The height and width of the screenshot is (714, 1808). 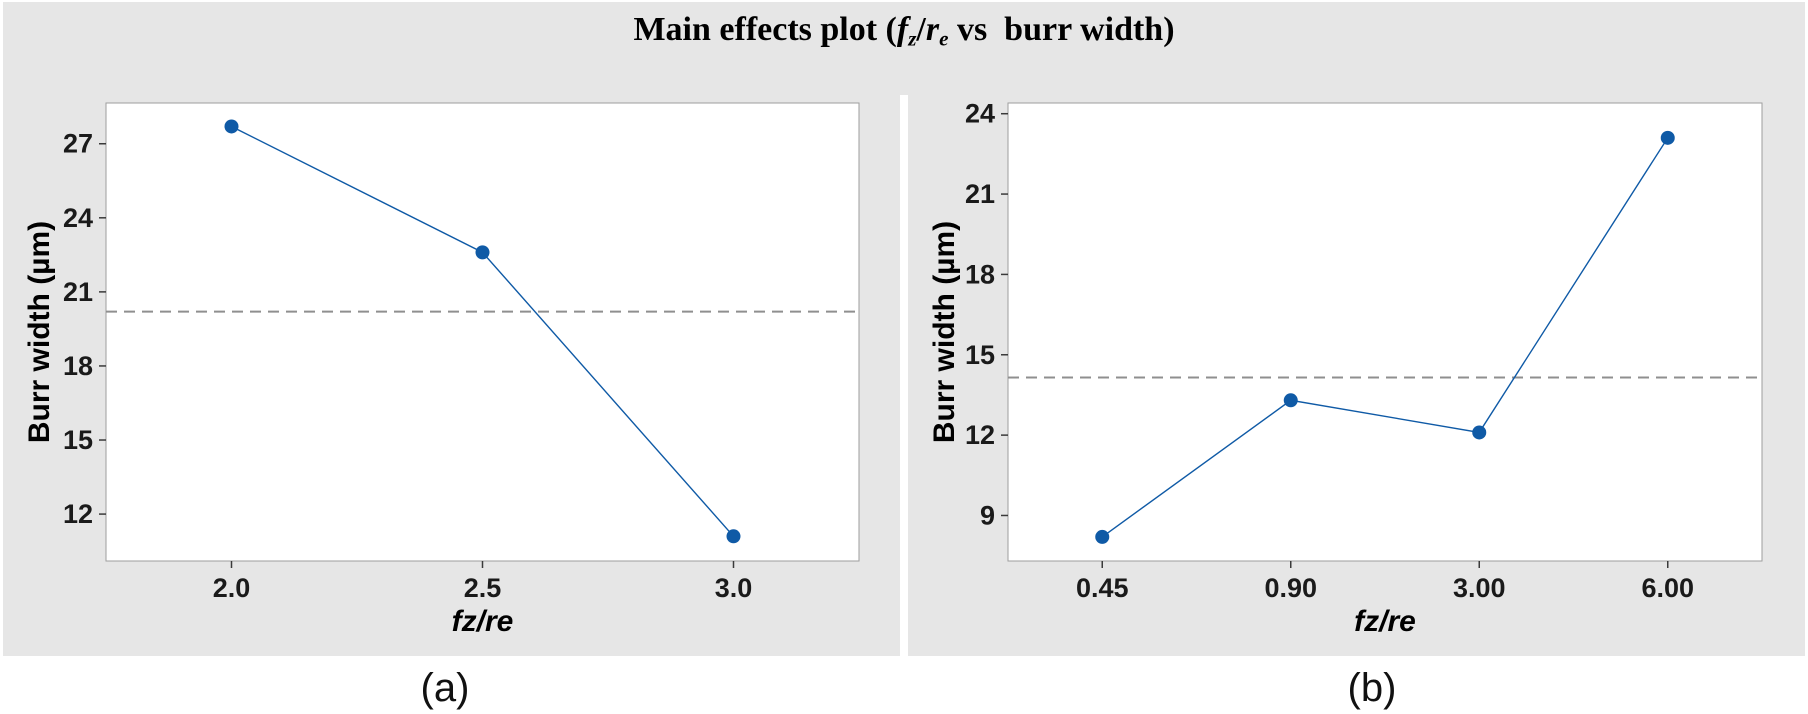 I want to click on caption-b: (b), so click(x=1372, y=688).